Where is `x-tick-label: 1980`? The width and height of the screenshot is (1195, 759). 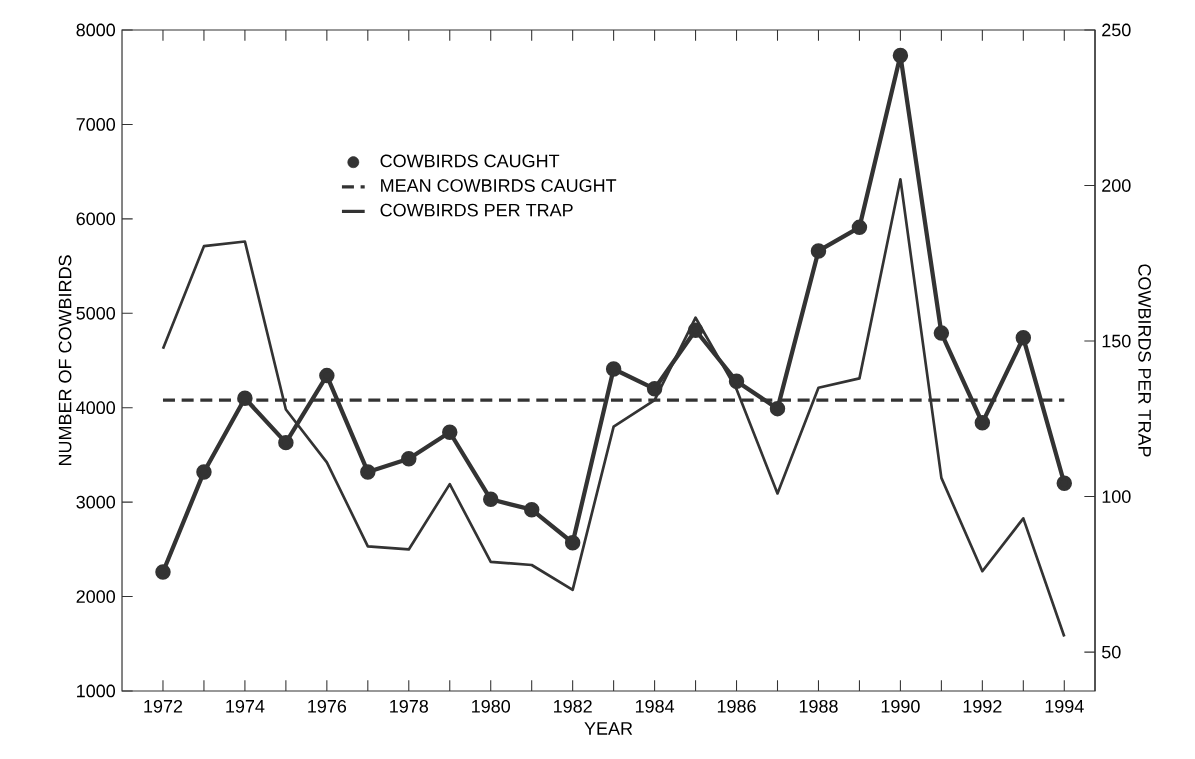 x-tick-label: 1980 is located at coordinates (491, 706).